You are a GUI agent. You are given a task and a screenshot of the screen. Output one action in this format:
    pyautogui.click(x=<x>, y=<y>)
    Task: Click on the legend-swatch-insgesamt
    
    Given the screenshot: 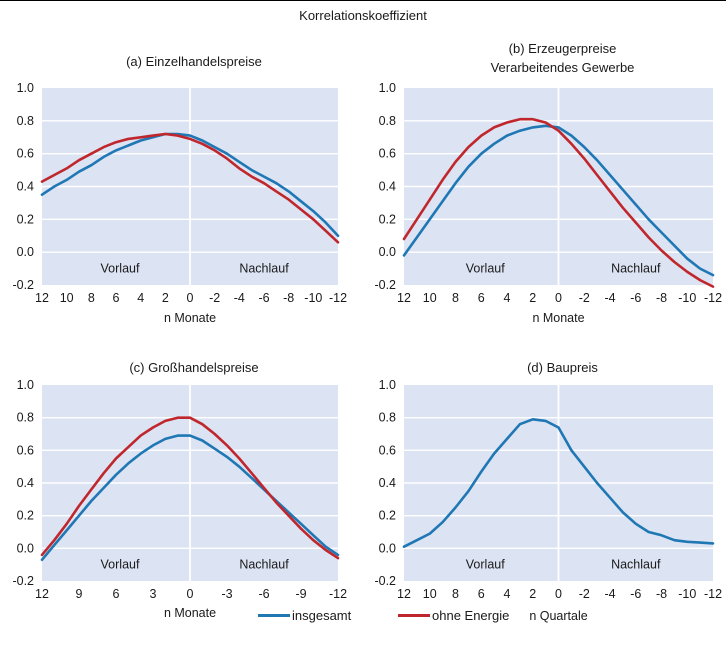 What is the action you would take?
    pyautogui.click(x=274, y=615)
    